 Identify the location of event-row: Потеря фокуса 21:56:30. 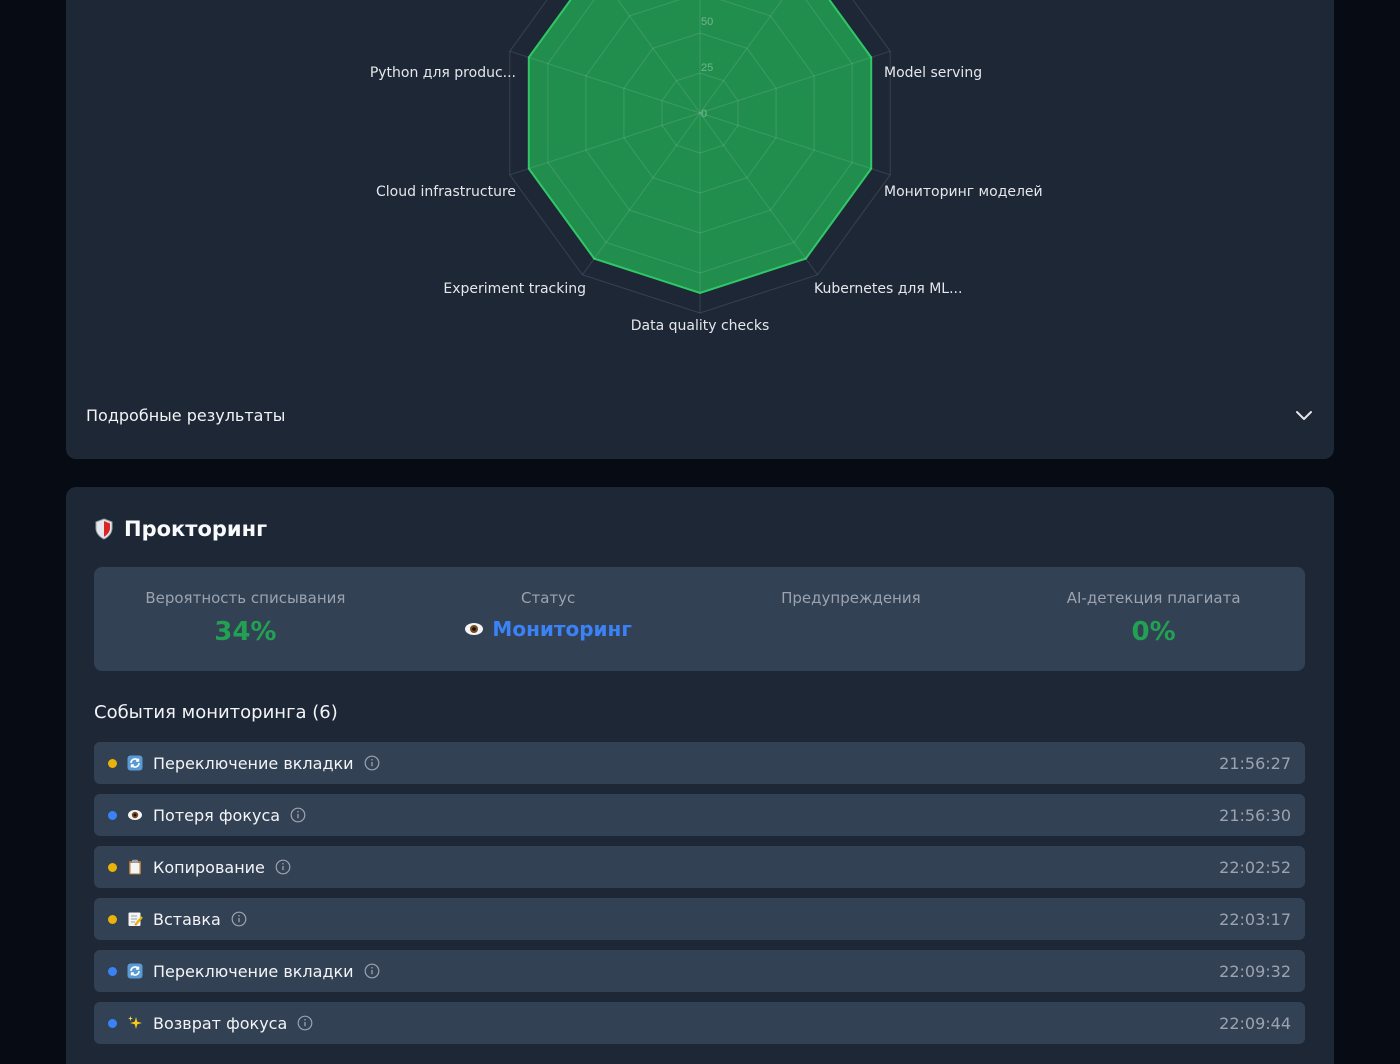
(699, 815).